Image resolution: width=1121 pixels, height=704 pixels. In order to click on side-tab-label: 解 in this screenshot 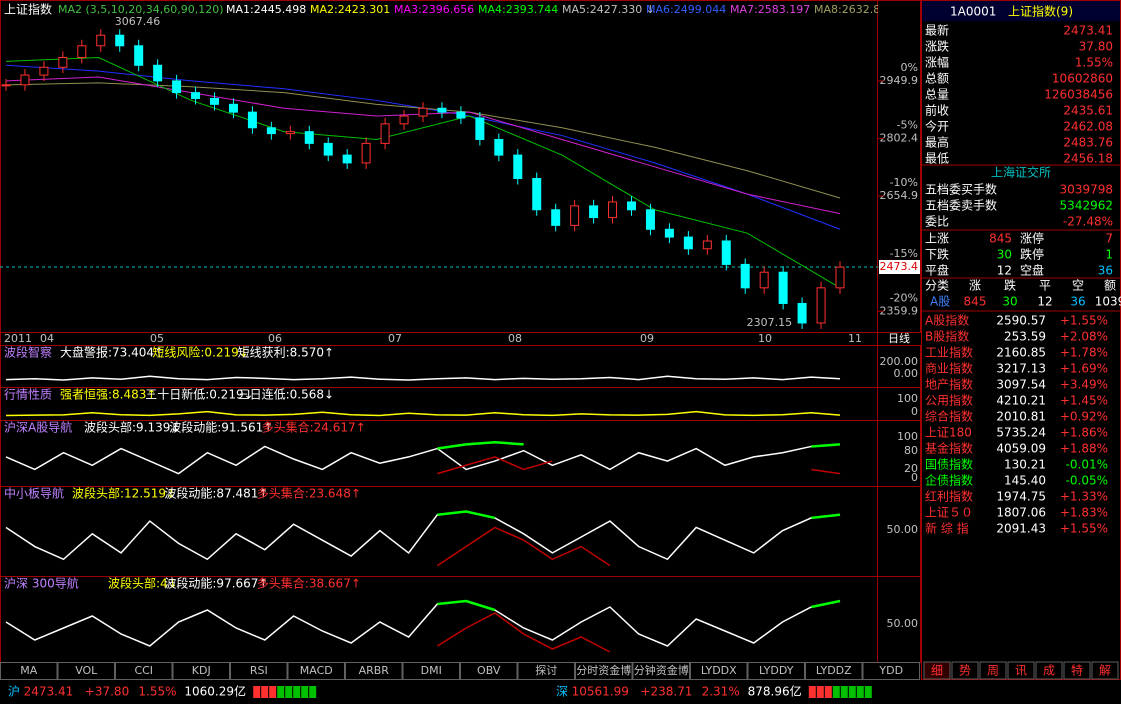, I will do `click(1105, 671)`.